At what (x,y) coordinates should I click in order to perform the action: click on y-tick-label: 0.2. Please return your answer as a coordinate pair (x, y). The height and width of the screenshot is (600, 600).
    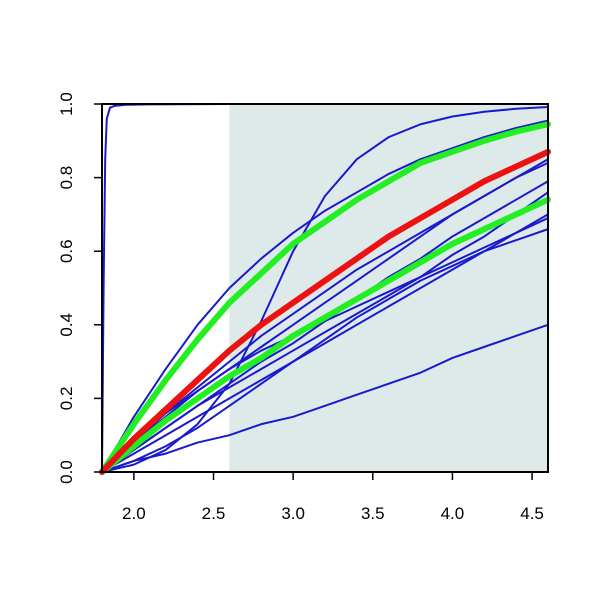
    Looking at the image, I should click on (66, 399).